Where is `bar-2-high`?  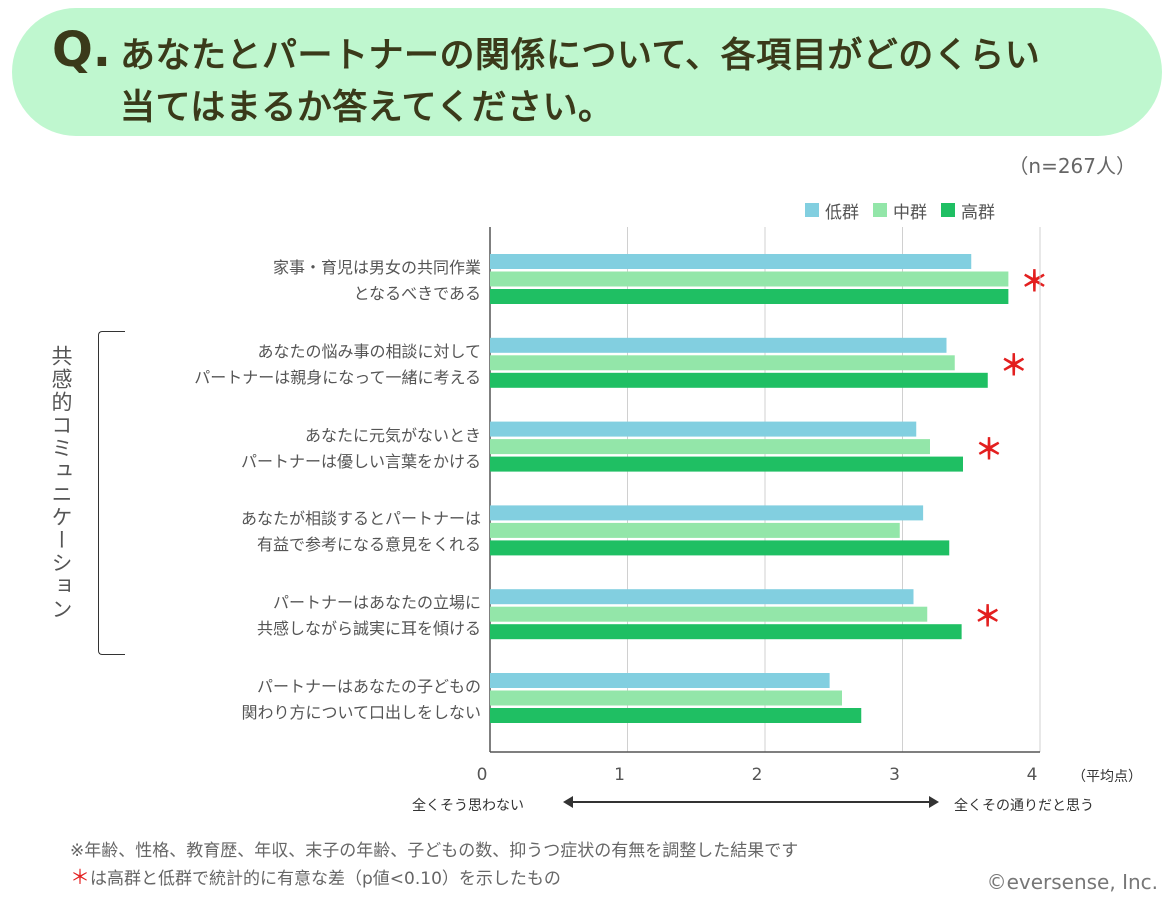 bar-2-high is located at coordinates (739, 380).